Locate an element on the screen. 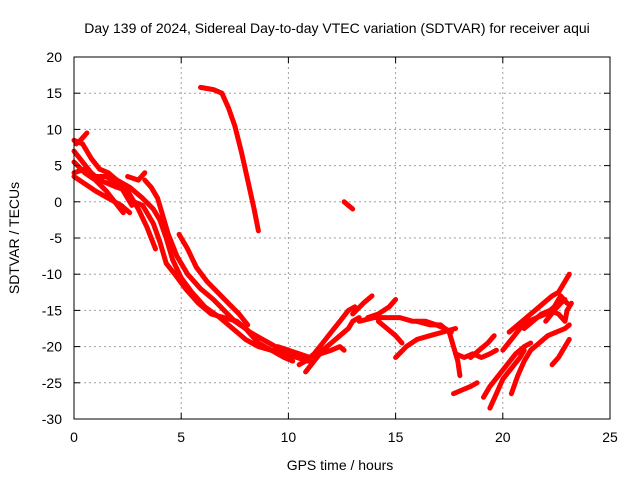 The width and height of the screenshot is (640, 480). y-tick-label: -30 is located at coordinates (52, 419).